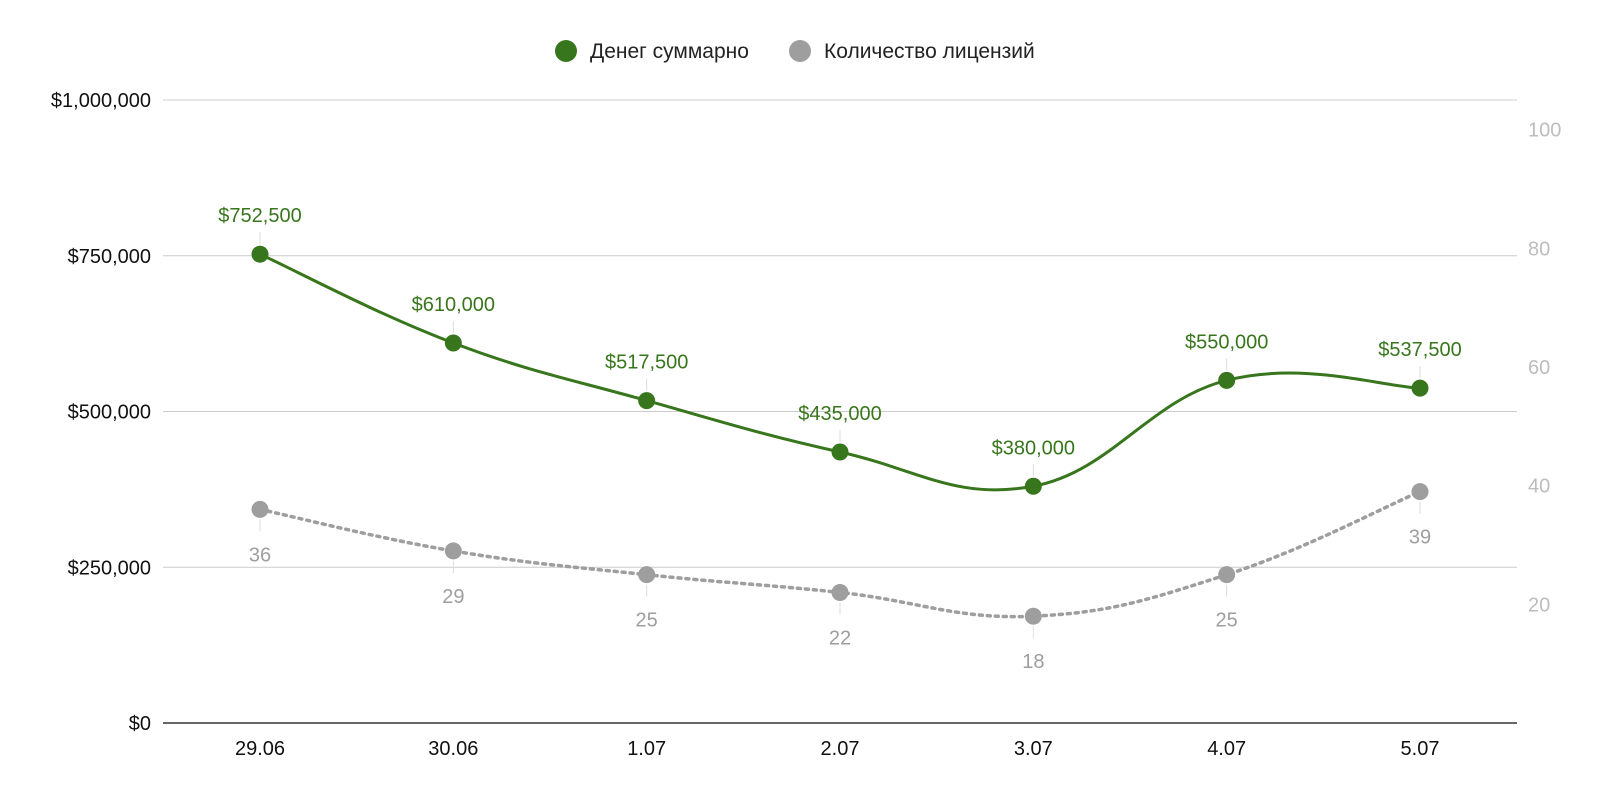 The image size is (1600, 796). I want to click on x-tick-label: 29.06, so click(260, 749).